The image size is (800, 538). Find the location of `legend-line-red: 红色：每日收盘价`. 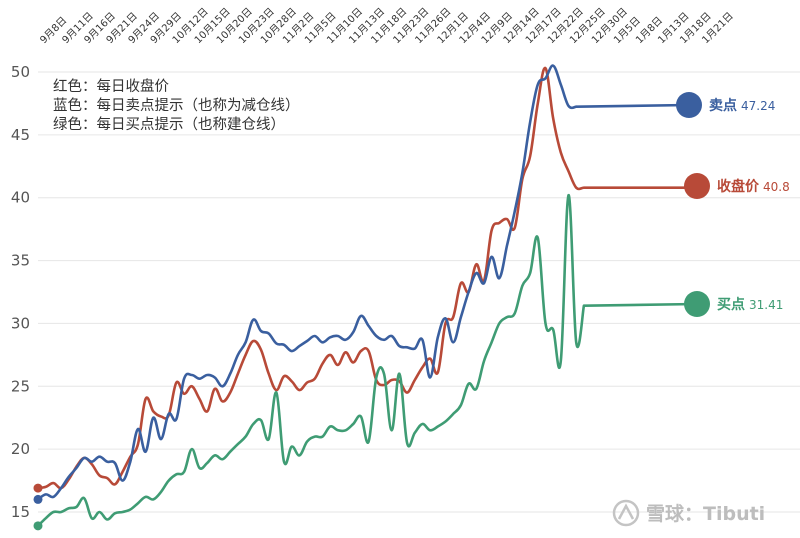

legend-line-red: 红色：每日收盘价 is located at coordinates (111, 86).